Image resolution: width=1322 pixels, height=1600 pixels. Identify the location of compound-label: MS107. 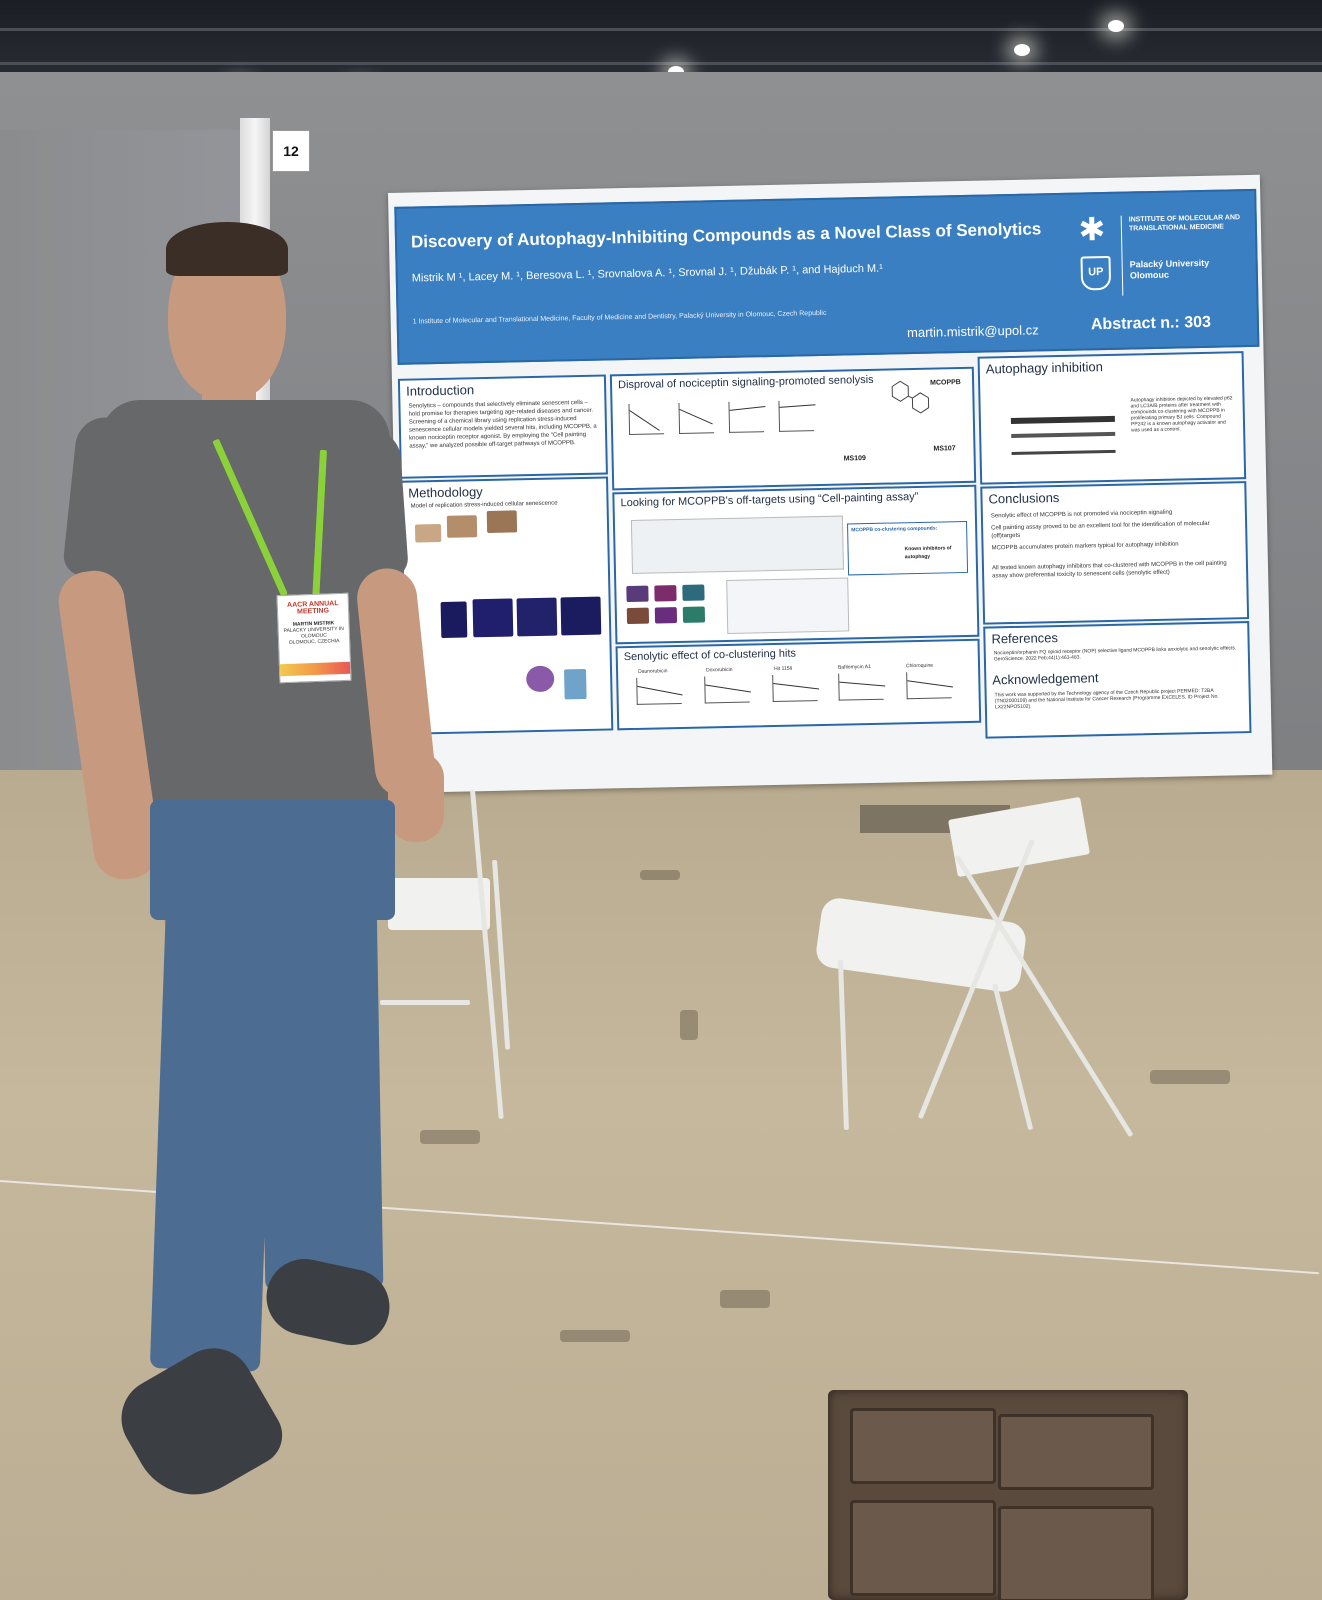
(944, 449).